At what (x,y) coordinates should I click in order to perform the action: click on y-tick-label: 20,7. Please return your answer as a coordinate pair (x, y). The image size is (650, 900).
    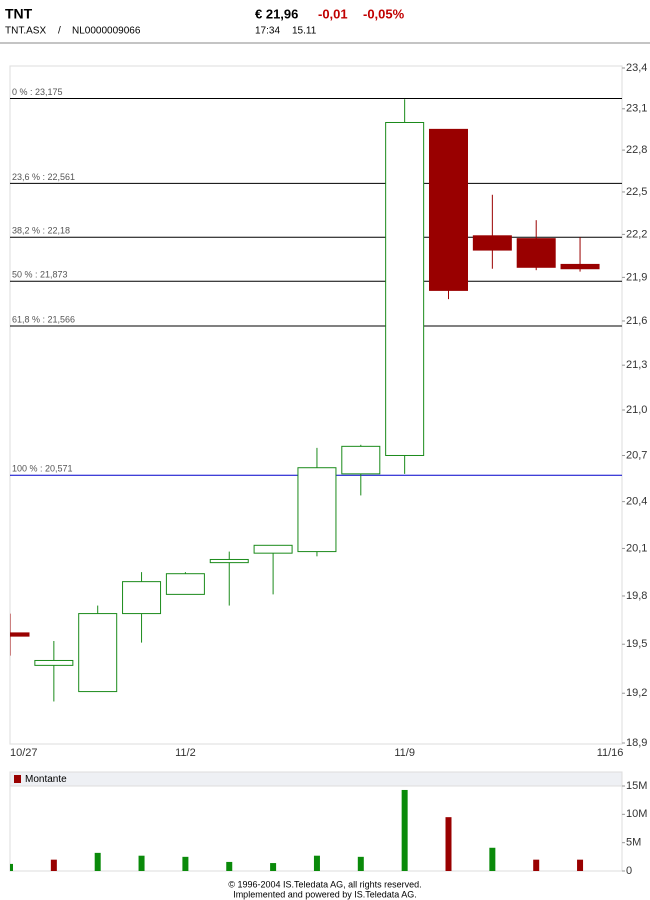
    Looking at the image, I should click on (636, 455).